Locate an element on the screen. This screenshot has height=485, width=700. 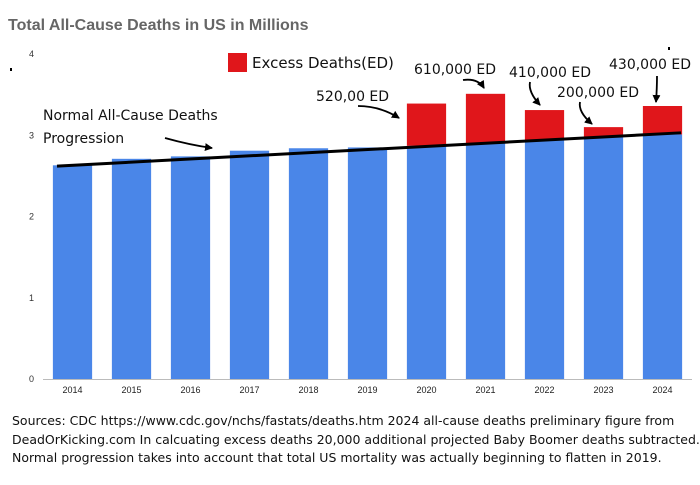
x-tick-2020: 2020 is located at coordinates (426, 390).